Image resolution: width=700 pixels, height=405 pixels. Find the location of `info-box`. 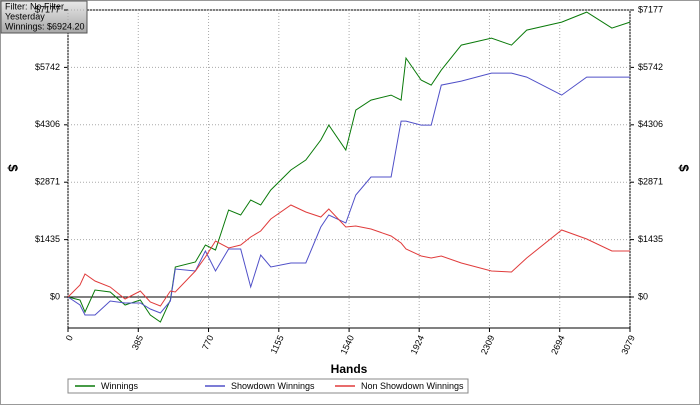

info-box is located at coordinates (44, 17).